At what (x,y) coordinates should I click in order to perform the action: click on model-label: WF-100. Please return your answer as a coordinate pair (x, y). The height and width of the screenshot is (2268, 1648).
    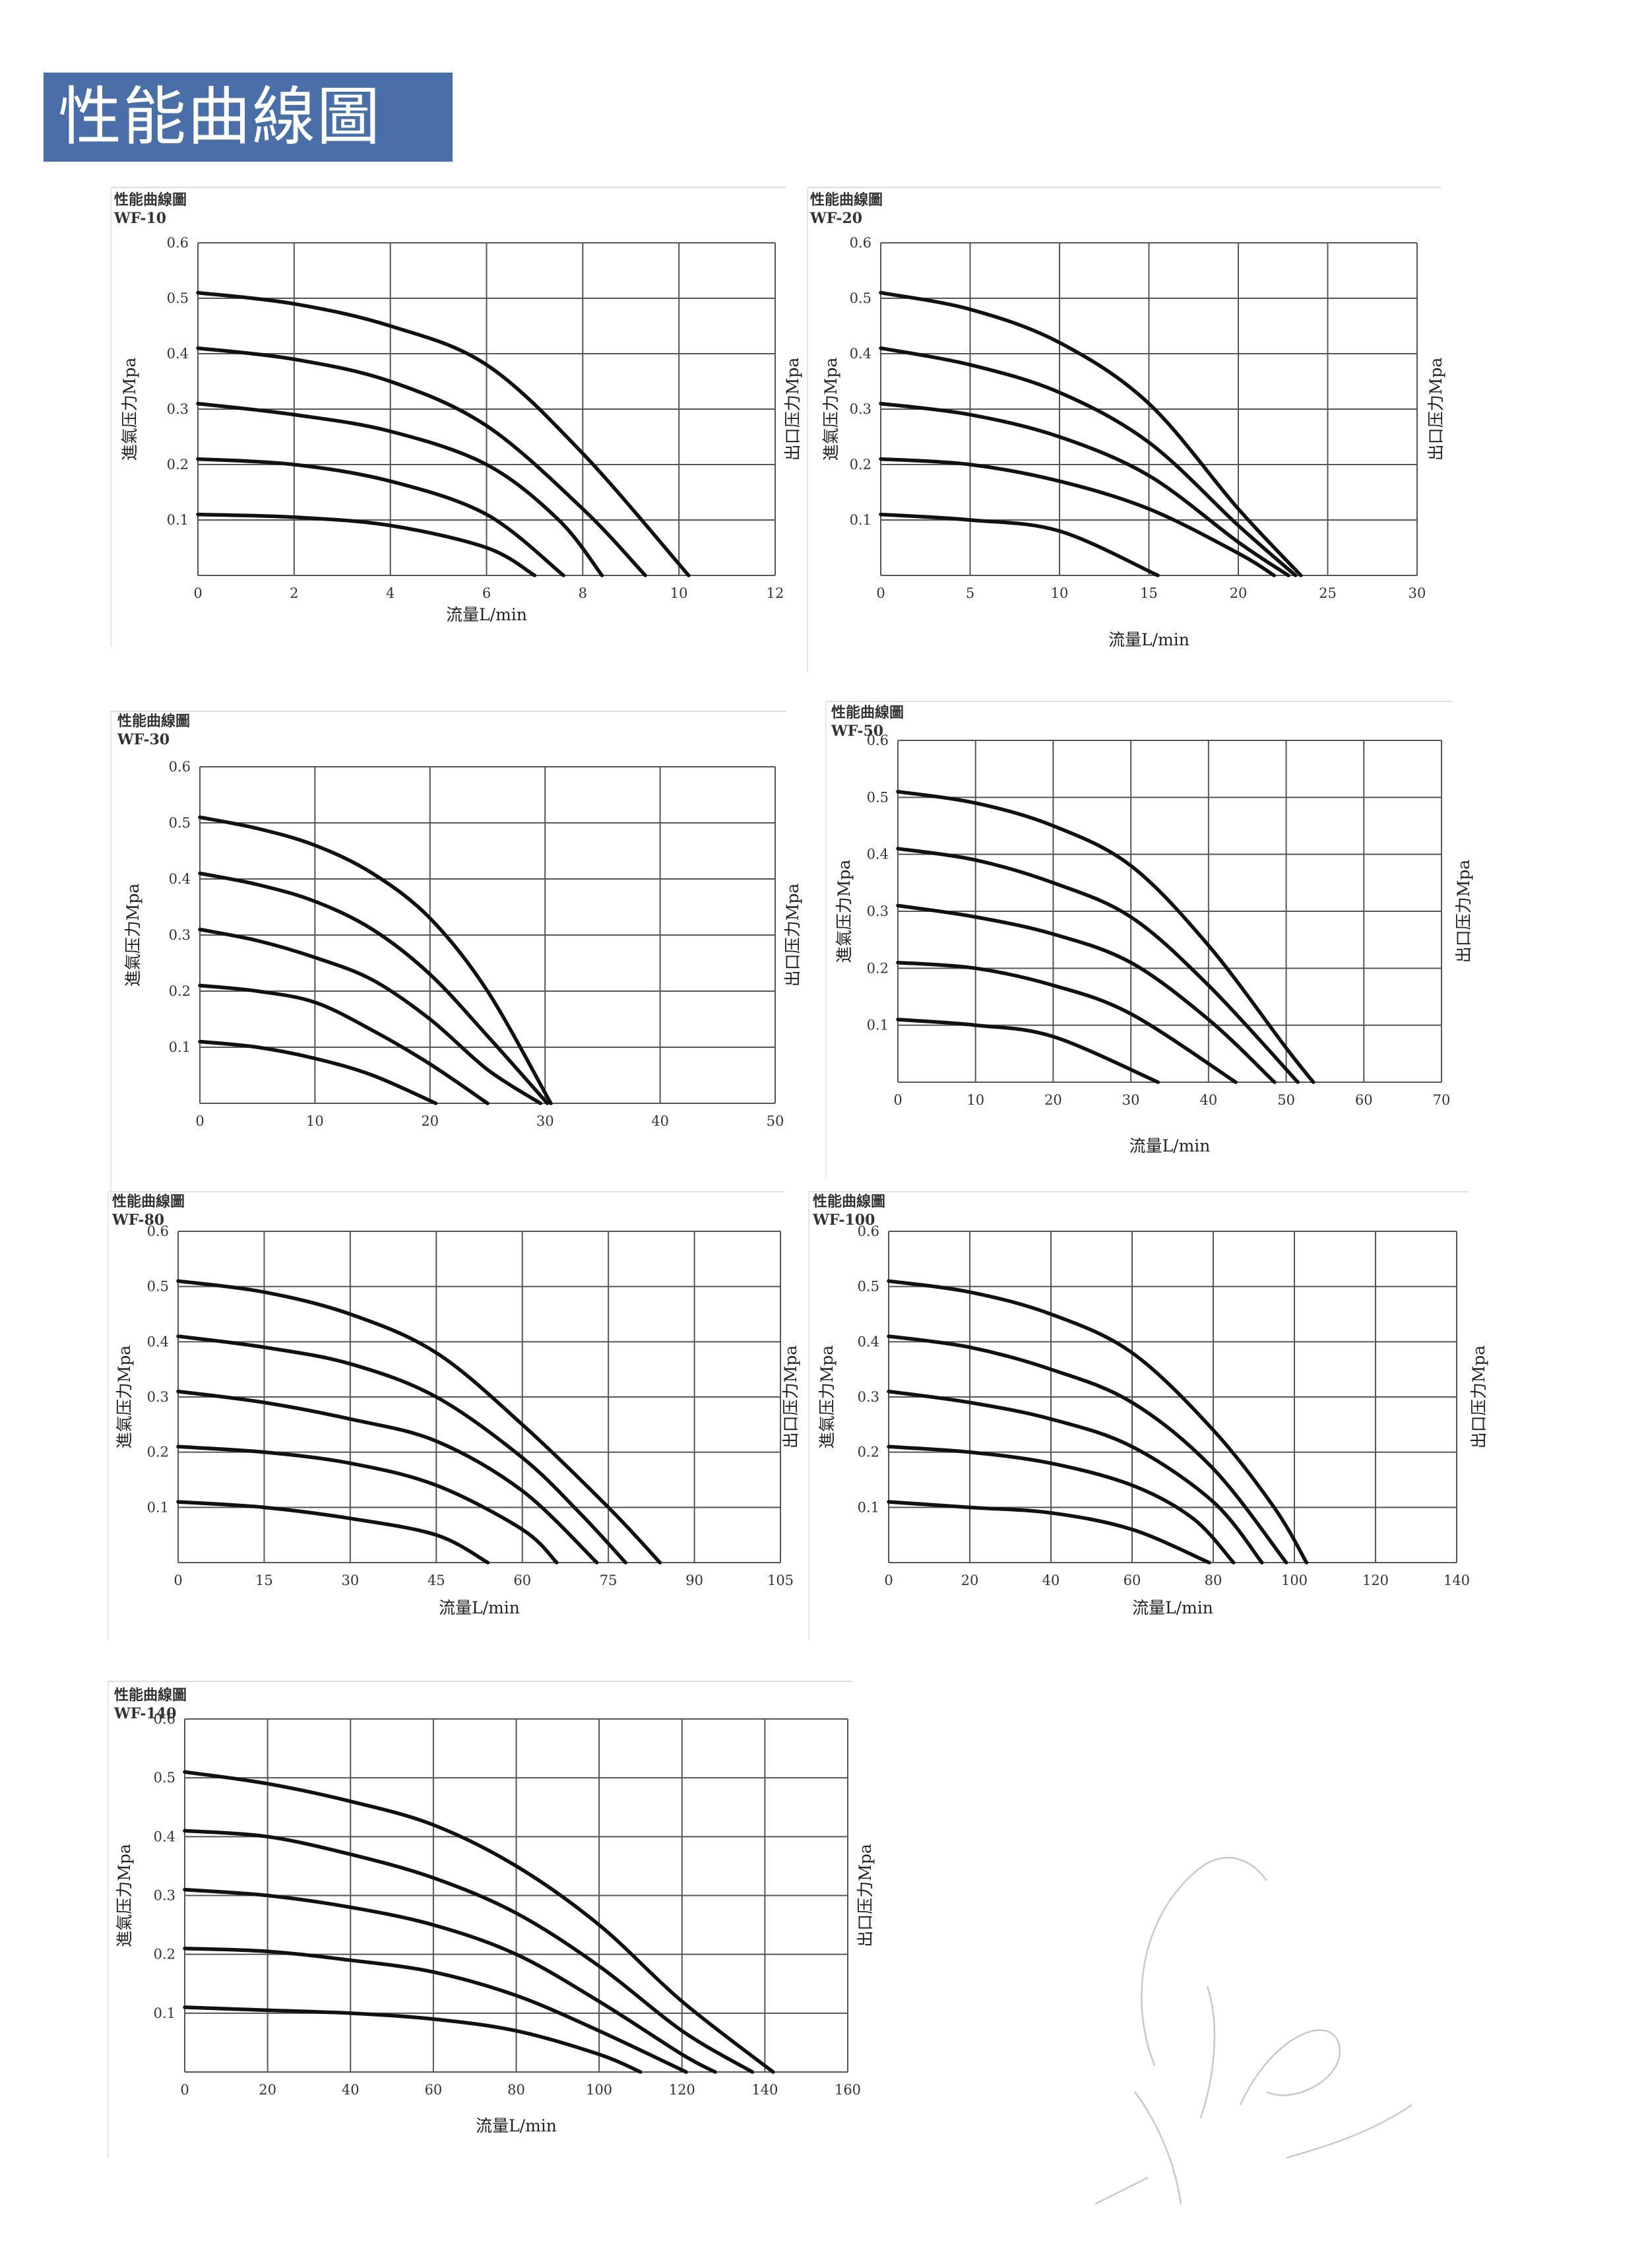
    Looking at the image, I should click on (844, 1220).